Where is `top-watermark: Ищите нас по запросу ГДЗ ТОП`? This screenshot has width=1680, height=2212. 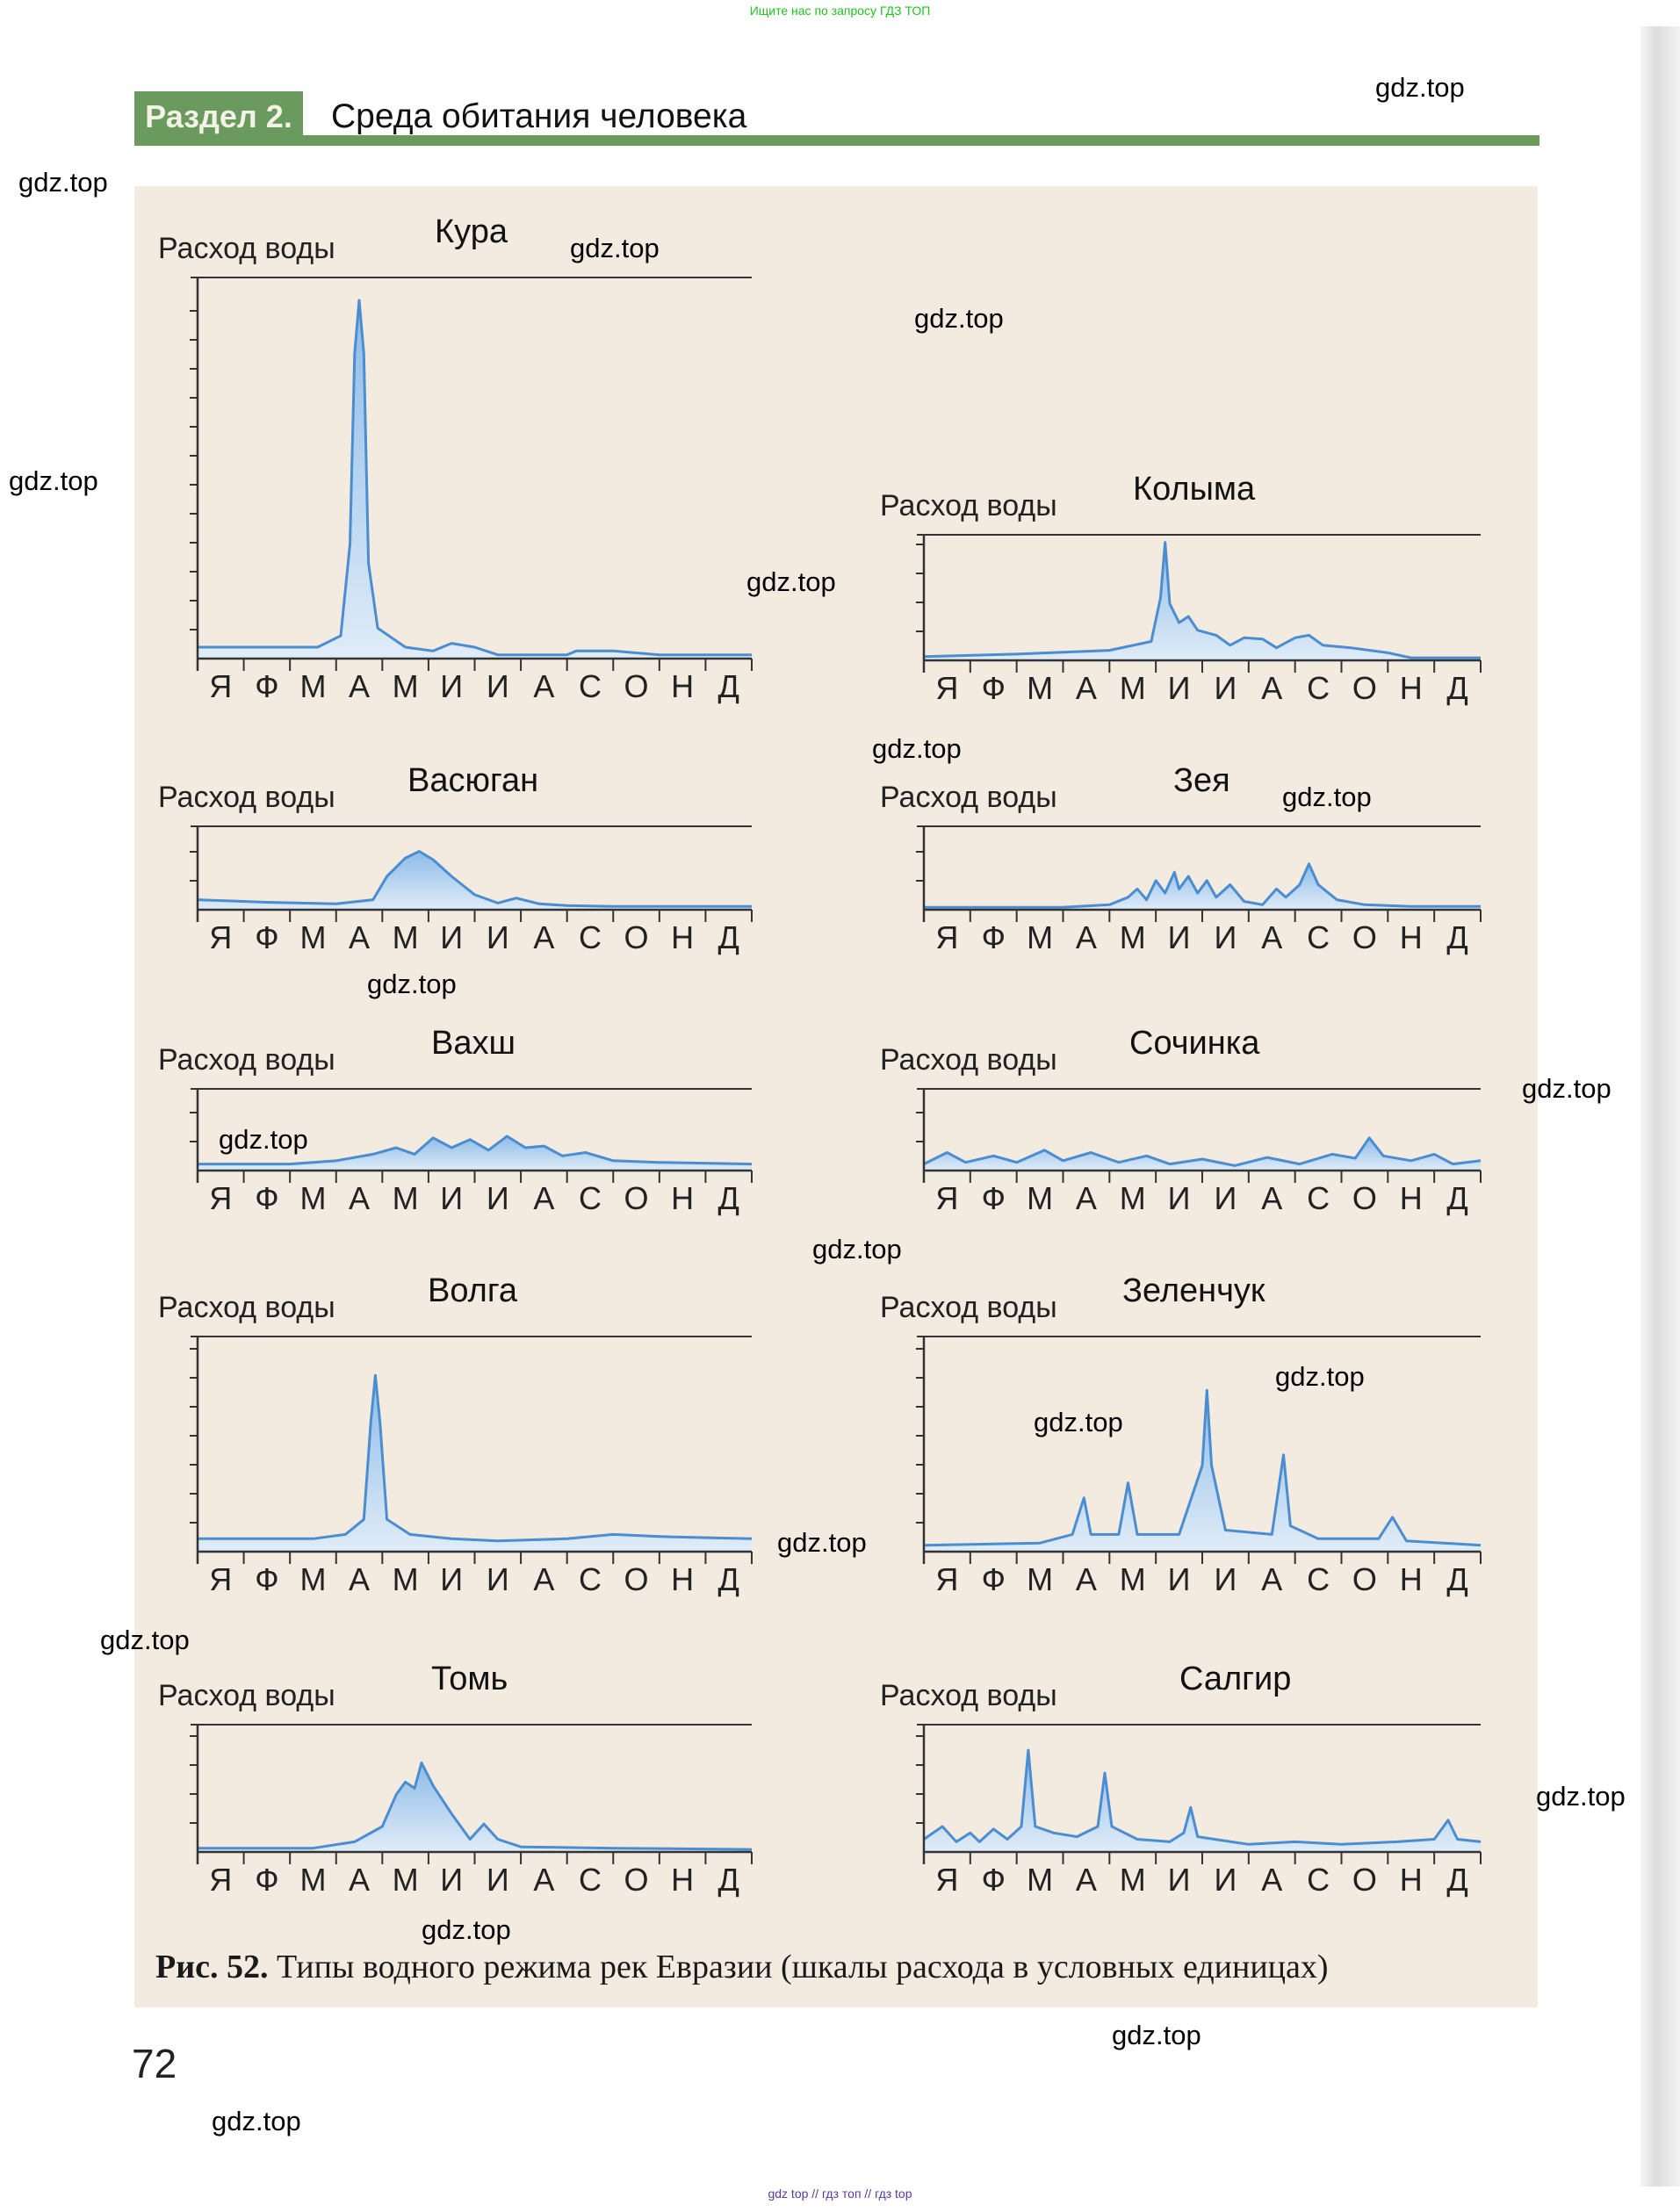 top-watermark: Ищите нас по запросу ГДЗ ТОП is located at coordinates (840, 11).